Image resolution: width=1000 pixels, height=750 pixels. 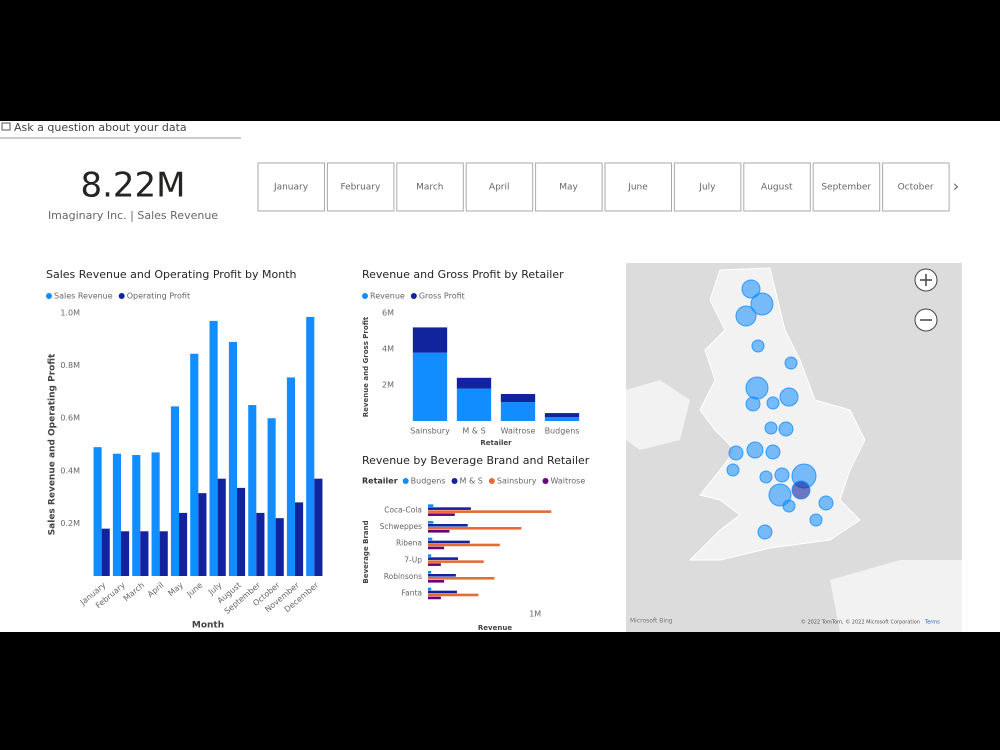 I want to click on slicer-label: June, so click(x=637, y=188).